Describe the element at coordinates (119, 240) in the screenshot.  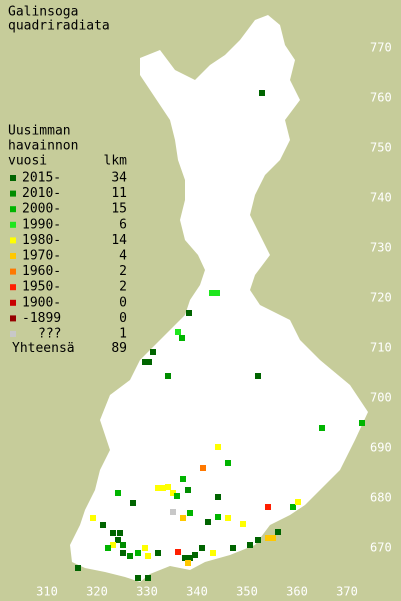
I see `legend-count: 14` at that location.